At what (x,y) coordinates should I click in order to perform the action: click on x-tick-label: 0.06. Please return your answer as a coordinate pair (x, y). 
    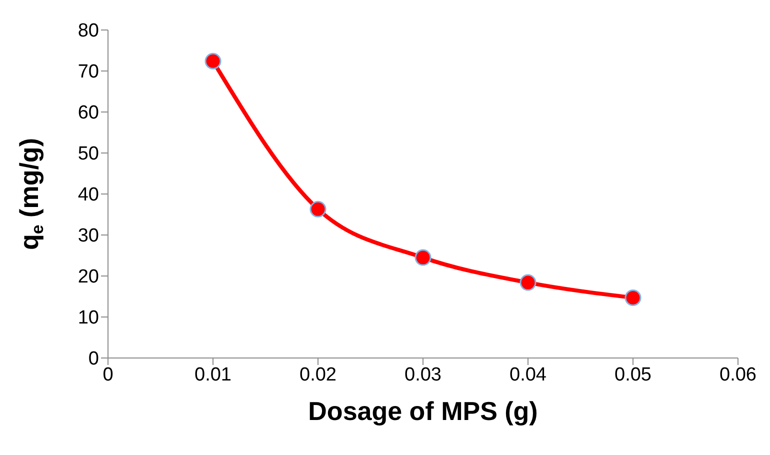
    Looking at the image, I should click on (738, 375).